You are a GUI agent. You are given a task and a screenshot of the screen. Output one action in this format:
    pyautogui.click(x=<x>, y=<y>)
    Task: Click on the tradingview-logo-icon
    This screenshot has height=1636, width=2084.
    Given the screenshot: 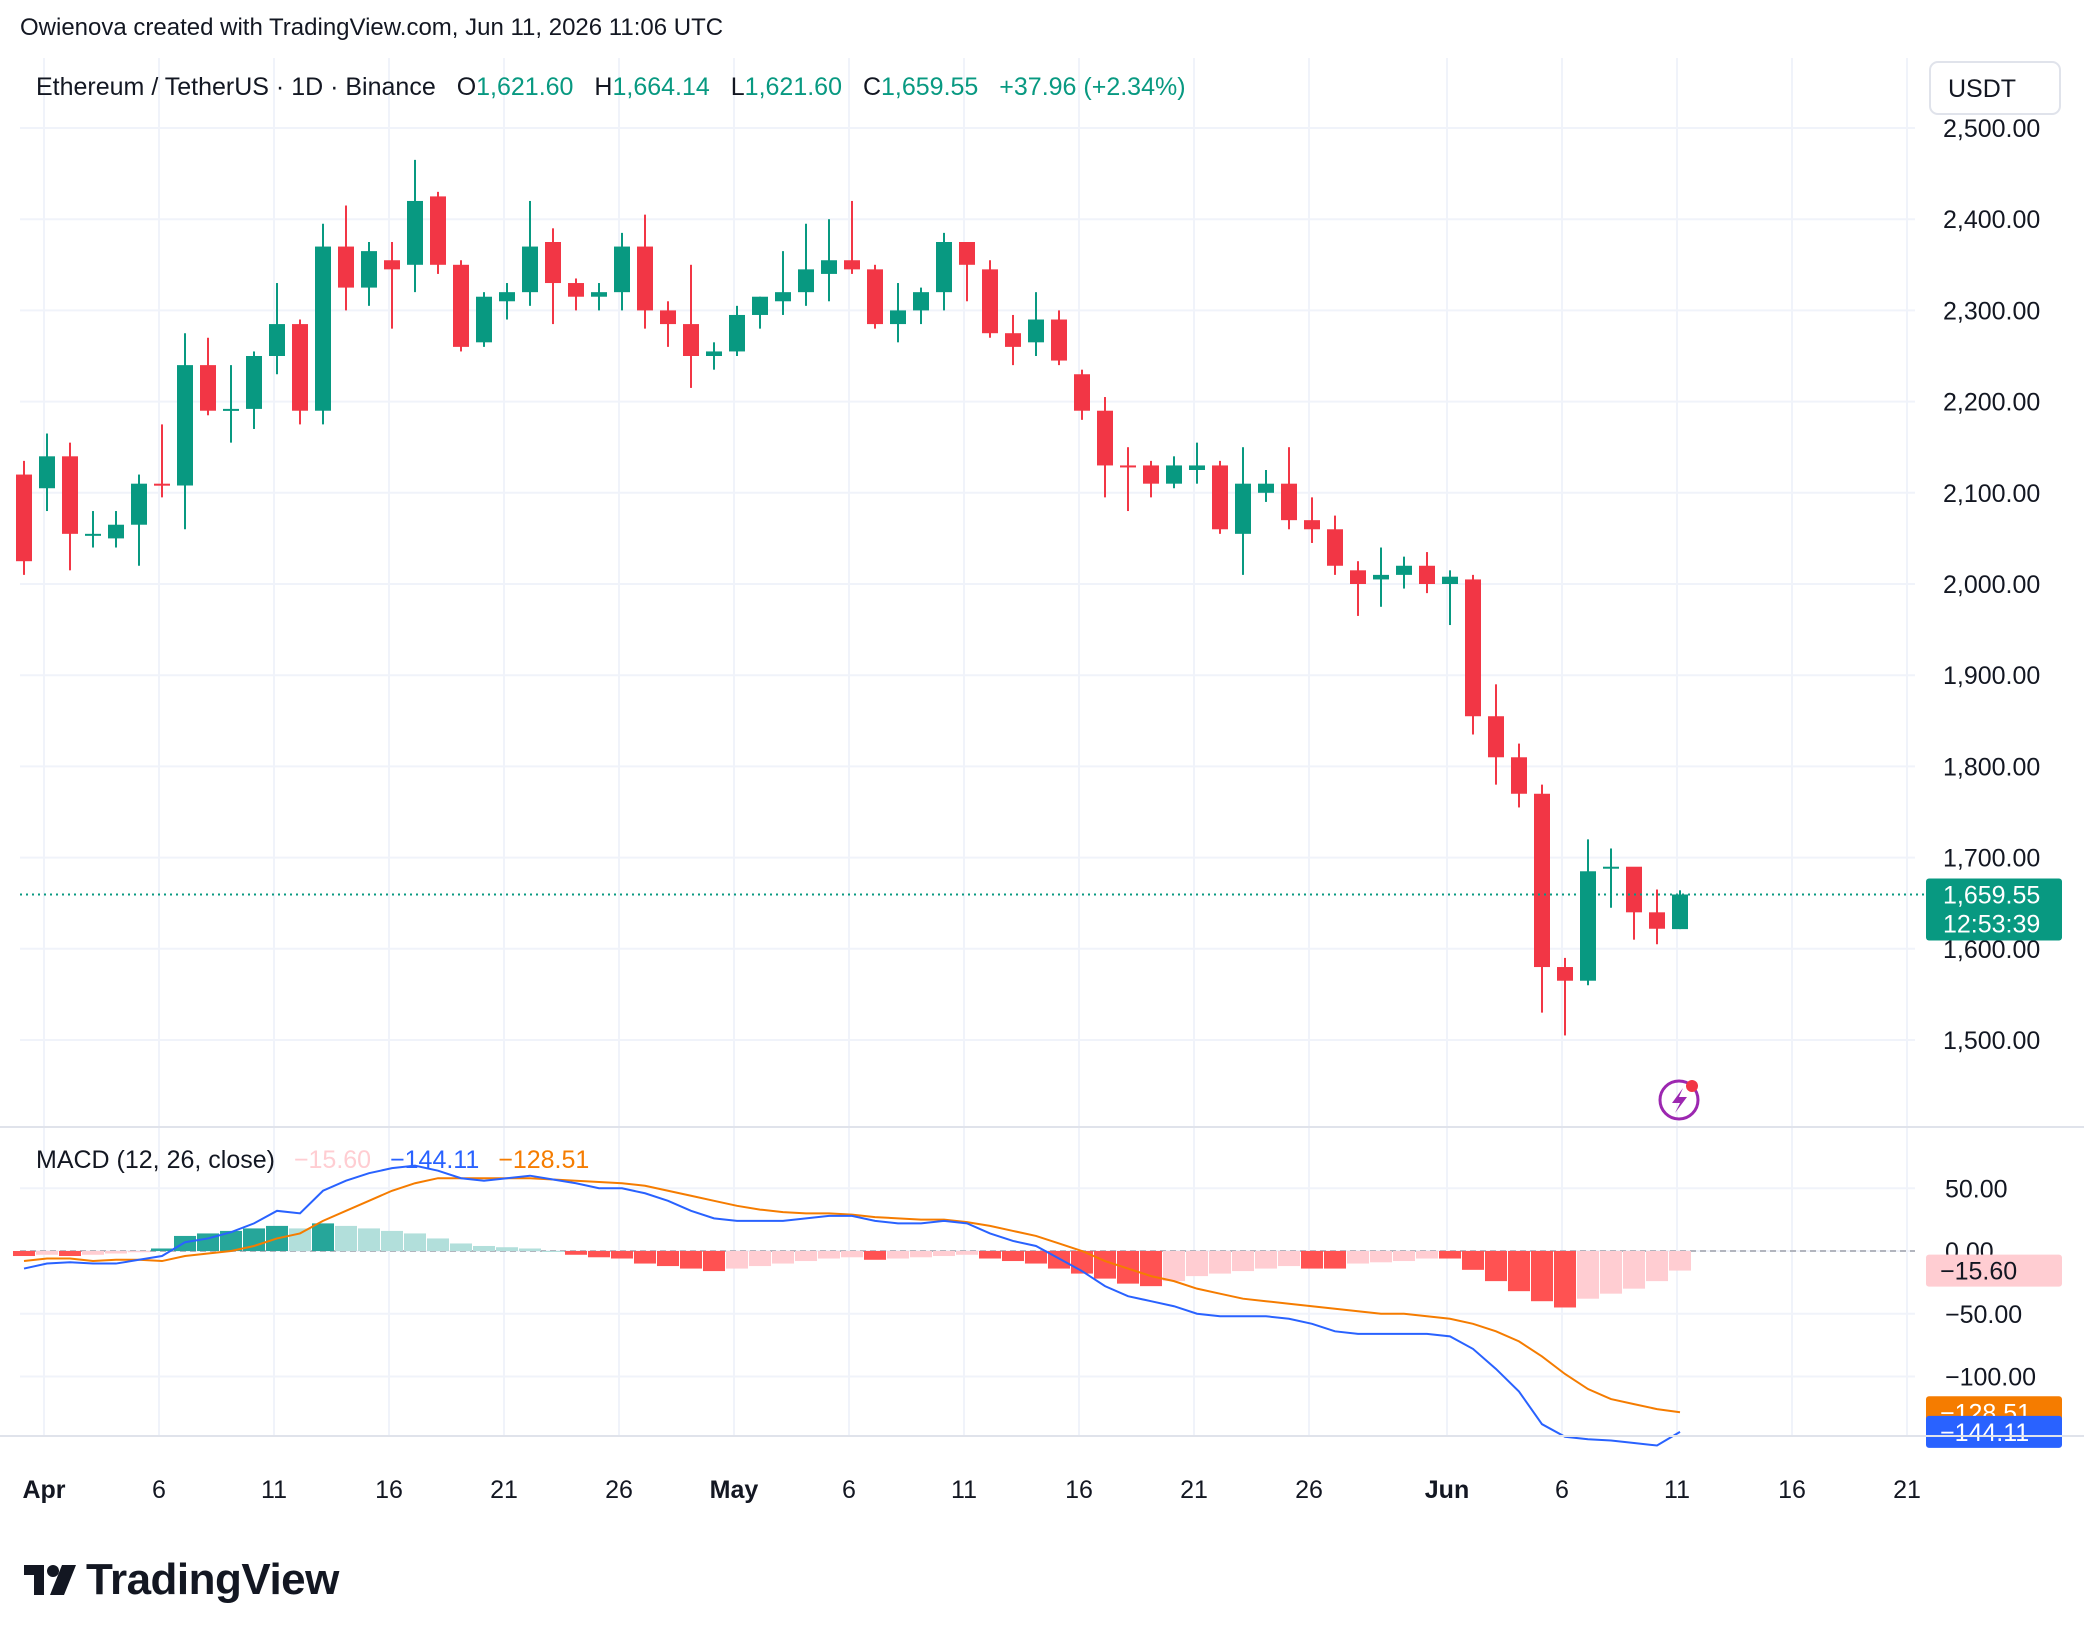 What is the action you would take?
    pyautogui.click(x=50, y=1580)
    